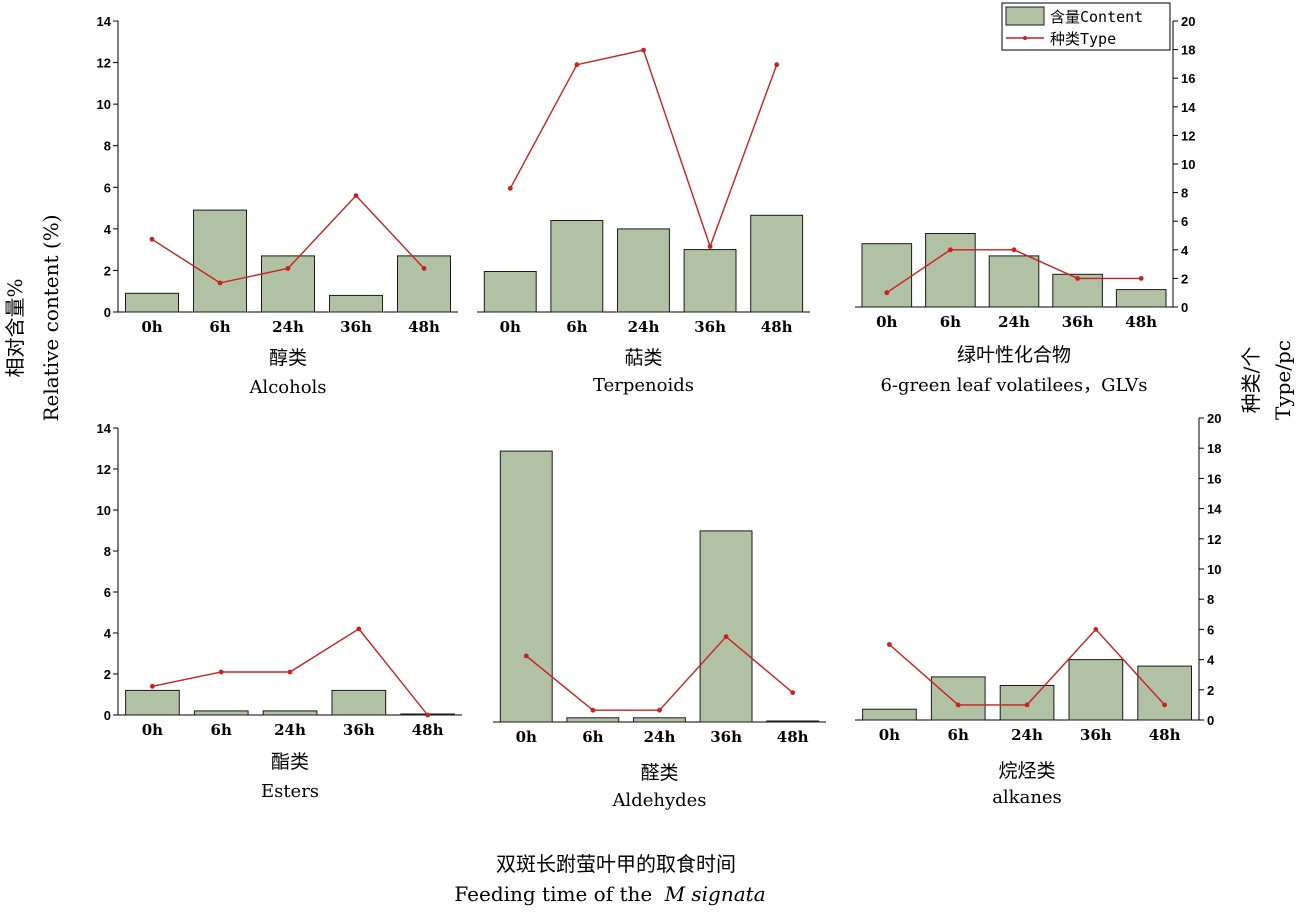 This screenshot has width=1299, height=922. I want to click on legend-type-label: 种类Type, so click(1083, 39).